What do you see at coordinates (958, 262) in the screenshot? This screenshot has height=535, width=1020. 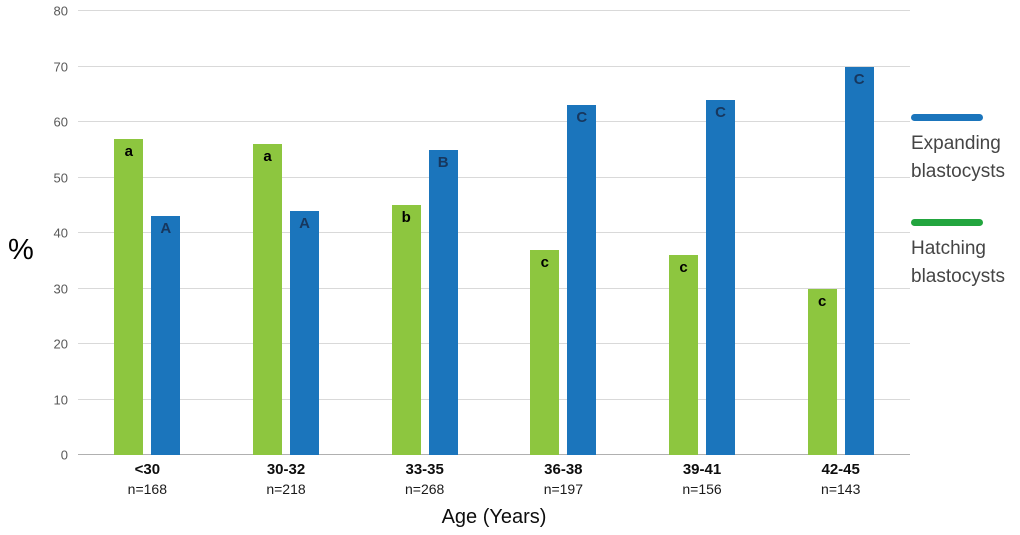 I see `legend-label-hatching-blastocysts: Hatching blastocysts` at bounding box center [958, 262].